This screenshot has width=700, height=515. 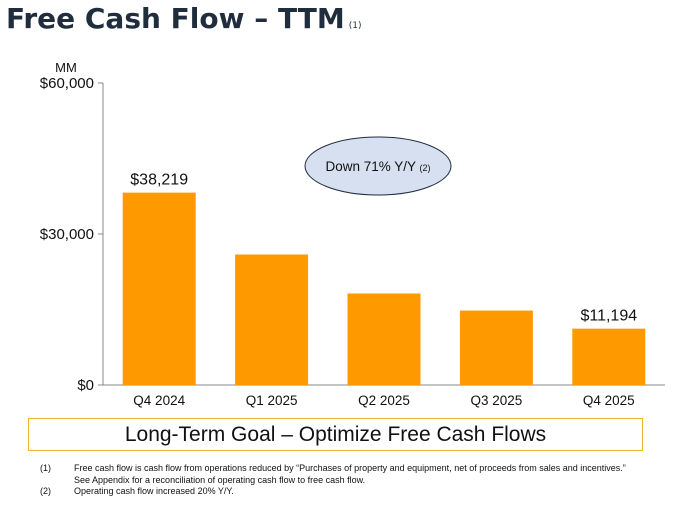 I want to click on x-tick-label: Q1 2025, so click(x=272, y=400).